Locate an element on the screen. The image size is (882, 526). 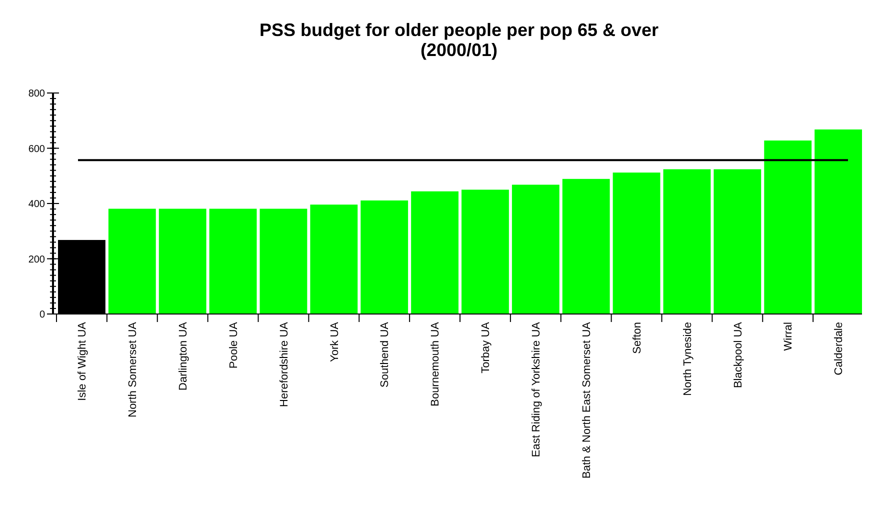
x-tick-label: Isle of Wight UA is located at coordinates (82, 361).